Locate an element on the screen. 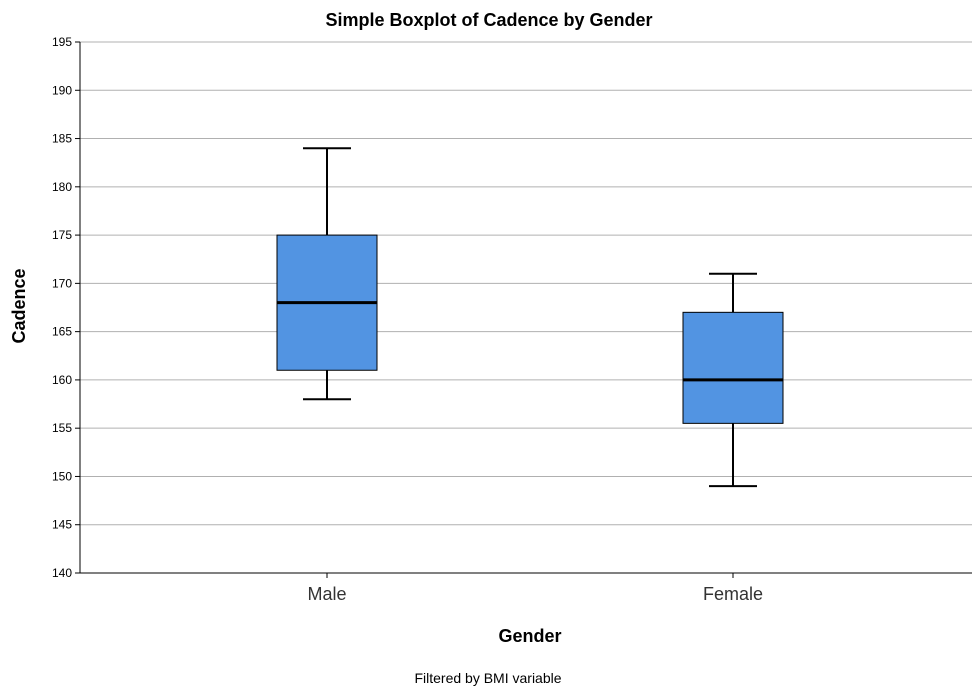 This screenshot has height=687, width=972. y-tick-label: 170 is located at coordinates (62, 283).